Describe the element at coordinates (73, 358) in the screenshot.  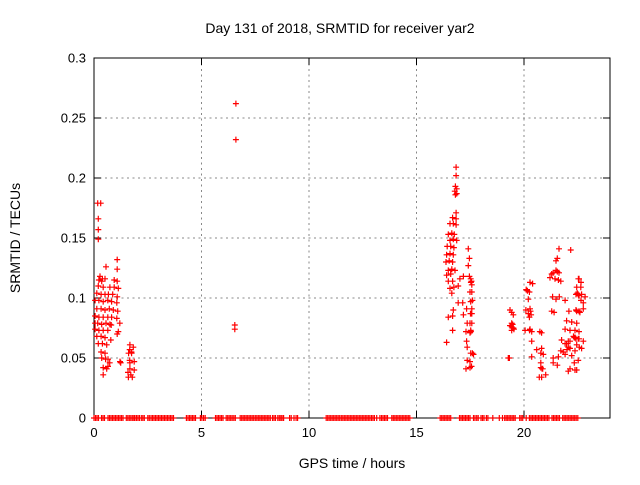
I see `y-tick-label: 0.05` at that location.